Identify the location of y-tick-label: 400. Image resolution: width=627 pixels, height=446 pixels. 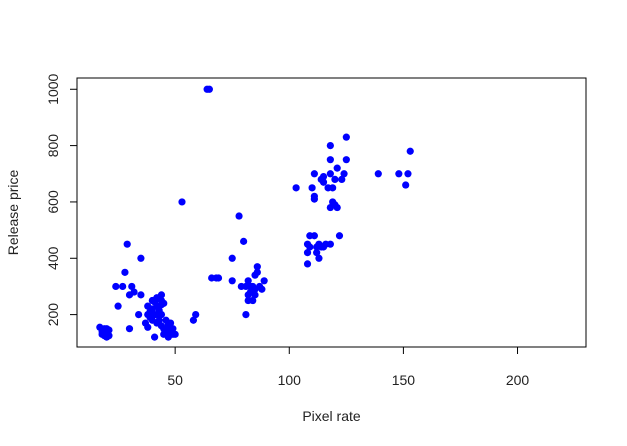
(53, 258).